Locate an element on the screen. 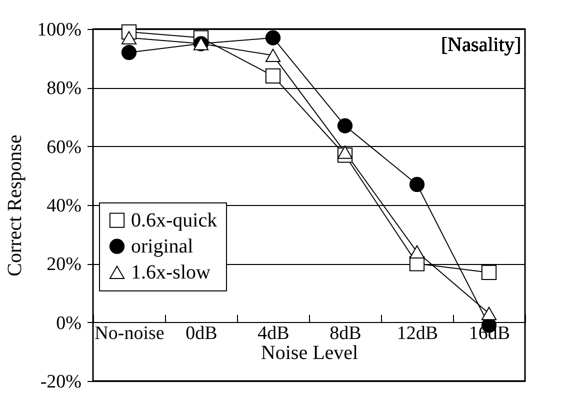  x-tick-label: No-noise is located at coordinates (129, 333).